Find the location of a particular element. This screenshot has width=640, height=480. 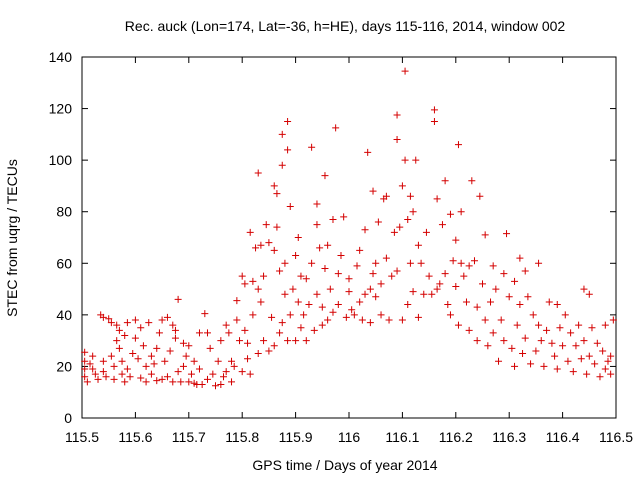

x-tick-label: 116.2 is located at coordinates (456, 437).